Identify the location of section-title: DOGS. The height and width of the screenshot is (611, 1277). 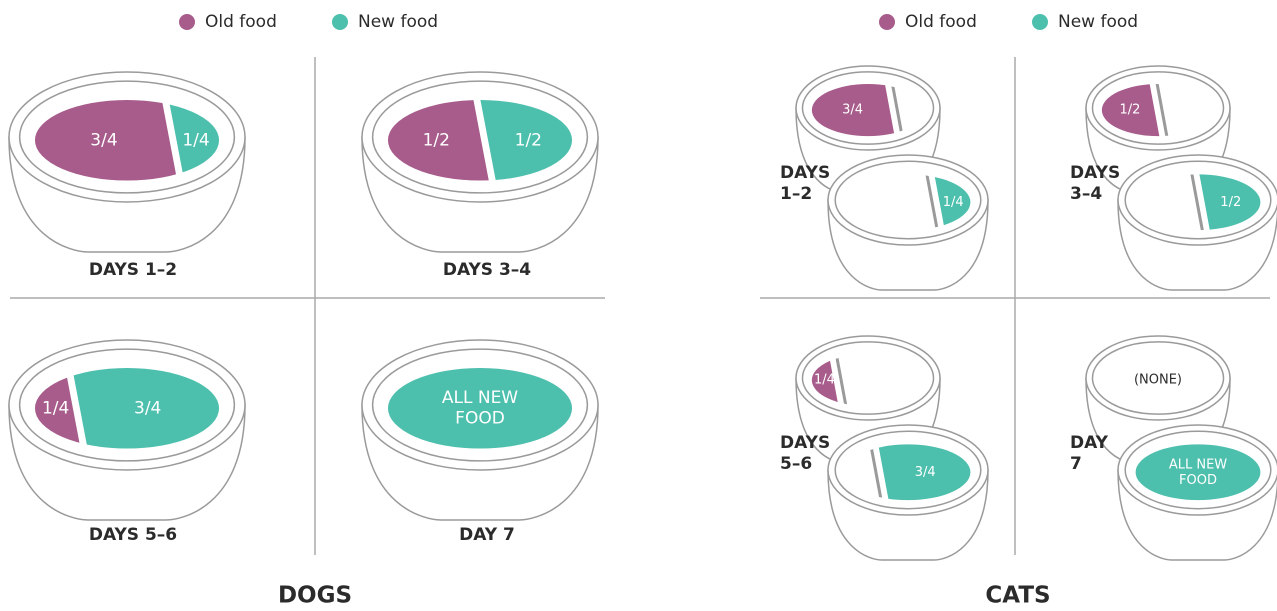
(315, 596).